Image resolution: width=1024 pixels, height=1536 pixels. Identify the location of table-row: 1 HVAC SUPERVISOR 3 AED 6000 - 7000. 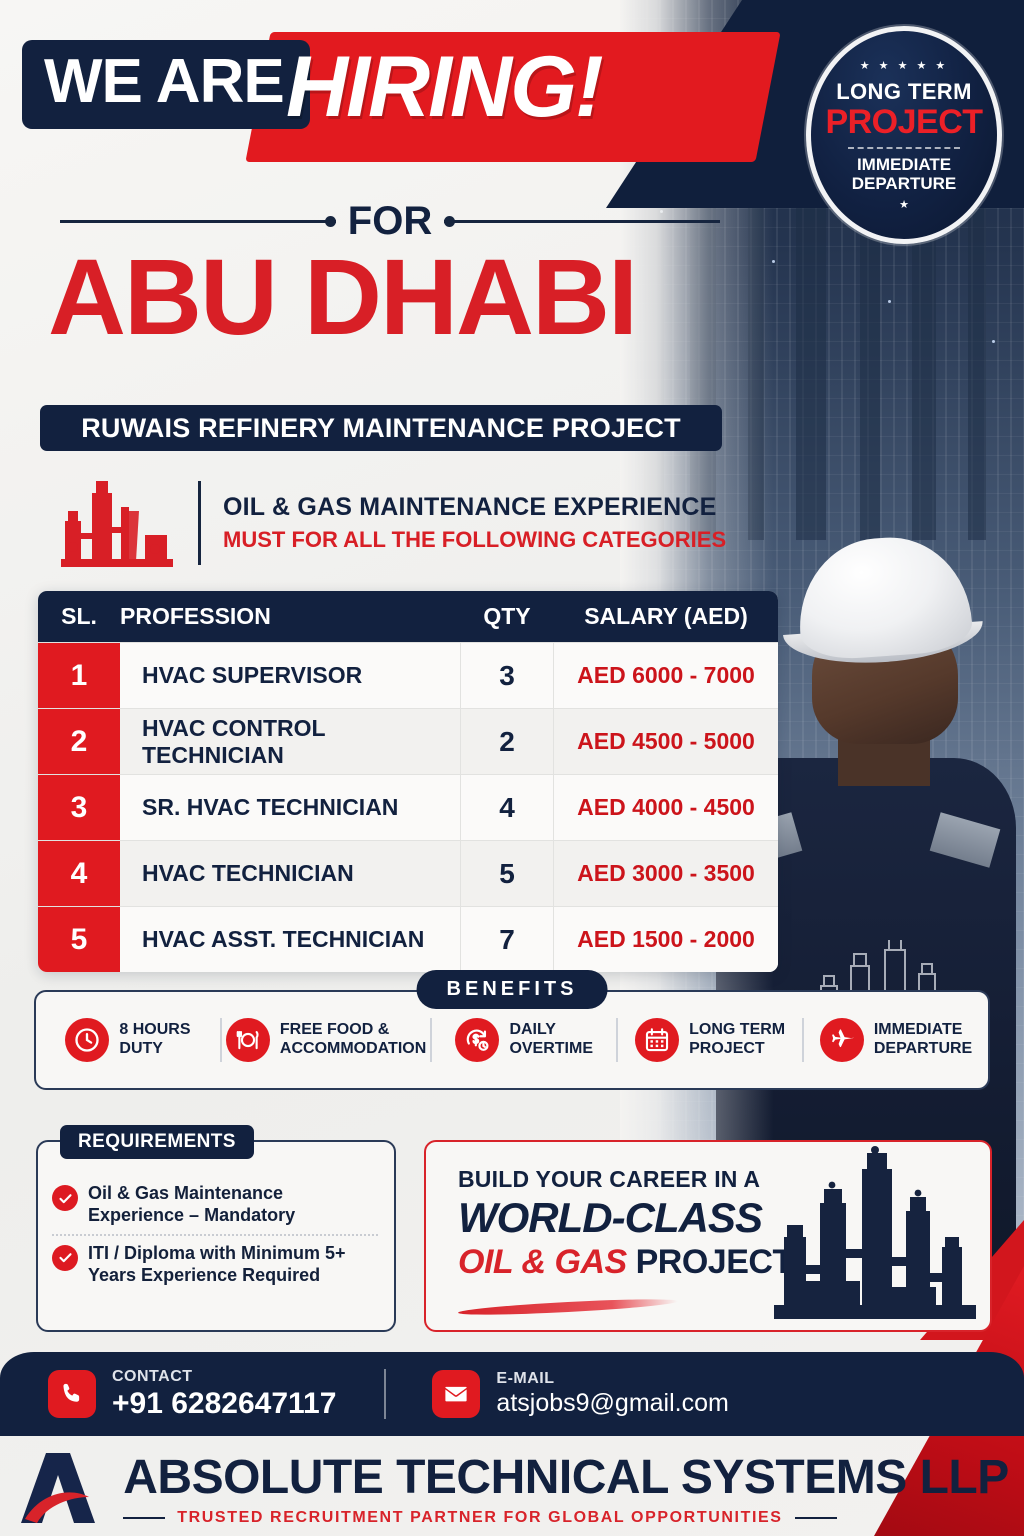
(408, 675).